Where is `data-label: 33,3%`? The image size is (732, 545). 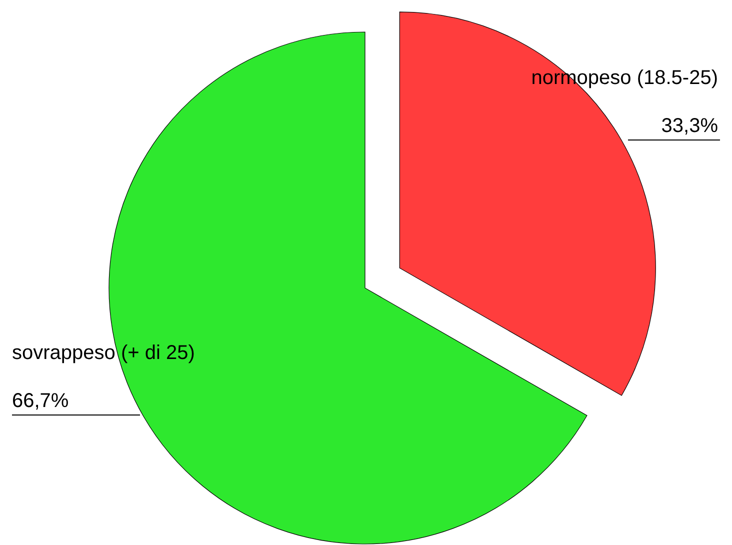 data-label: 33,3% is located at coordinates (689, 126).